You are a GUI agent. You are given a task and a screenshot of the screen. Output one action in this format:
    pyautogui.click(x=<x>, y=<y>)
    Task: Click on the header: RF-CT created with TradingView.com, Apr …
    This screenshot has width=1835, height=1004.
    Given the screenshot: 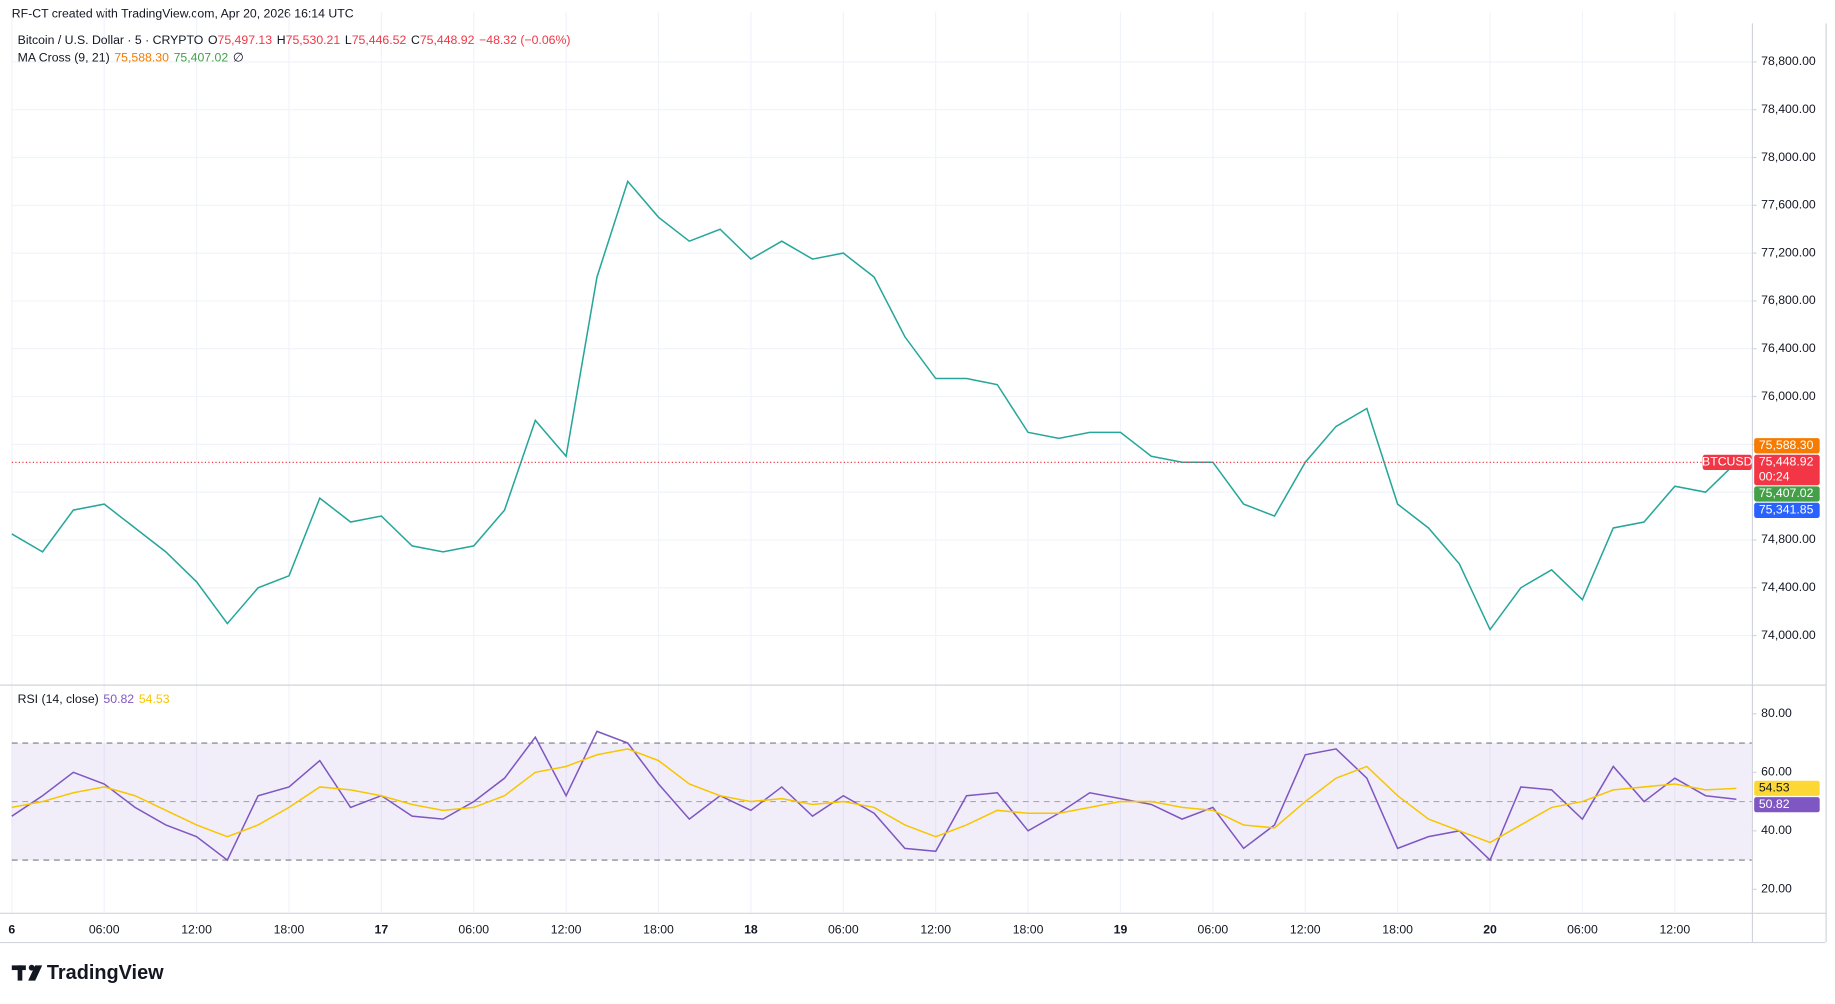 What is the action you would take?
    pyautogui.click(x=183, y=13)
    